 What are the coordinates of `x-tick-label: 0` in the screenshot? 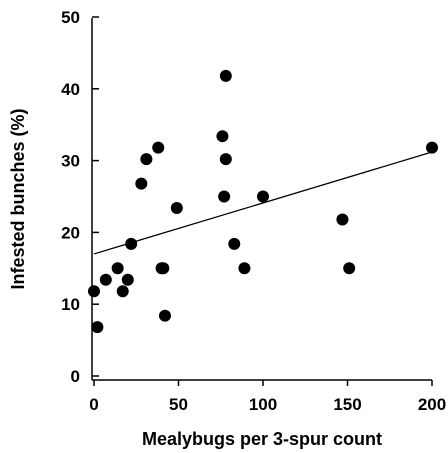 It's located at (93, 404).